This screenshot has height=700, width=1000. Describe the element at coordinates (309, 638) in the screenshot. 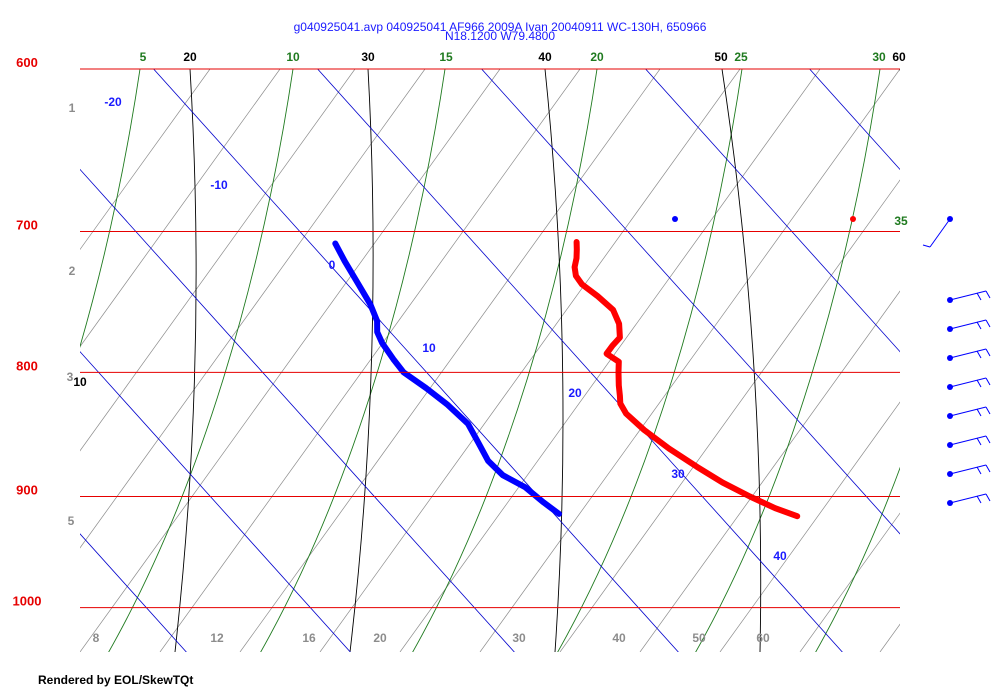

I see `mixing-ratio-label: 16` at that location.